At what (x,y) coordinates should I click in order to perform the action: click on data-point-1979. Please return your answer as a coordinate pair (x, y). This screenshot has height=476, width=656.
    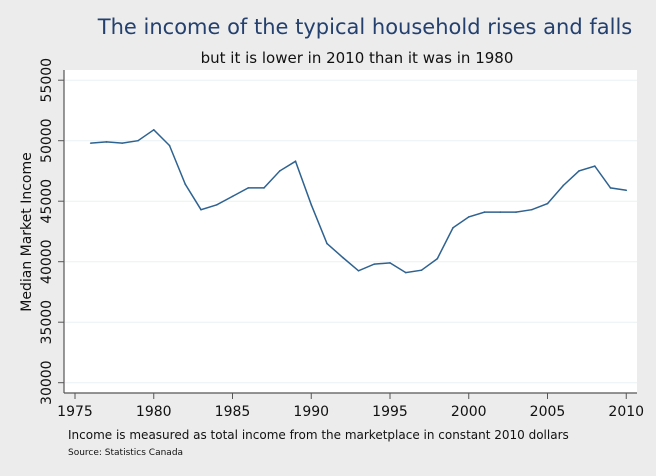
    Looking at the image, I should click on (138, 140).